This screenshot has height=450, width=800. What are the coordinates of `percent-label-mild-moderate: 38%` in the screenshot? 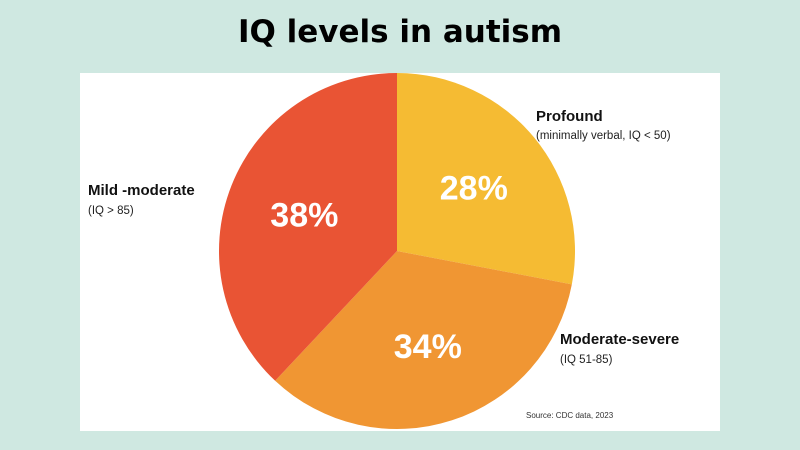 It's located at (304, 215).